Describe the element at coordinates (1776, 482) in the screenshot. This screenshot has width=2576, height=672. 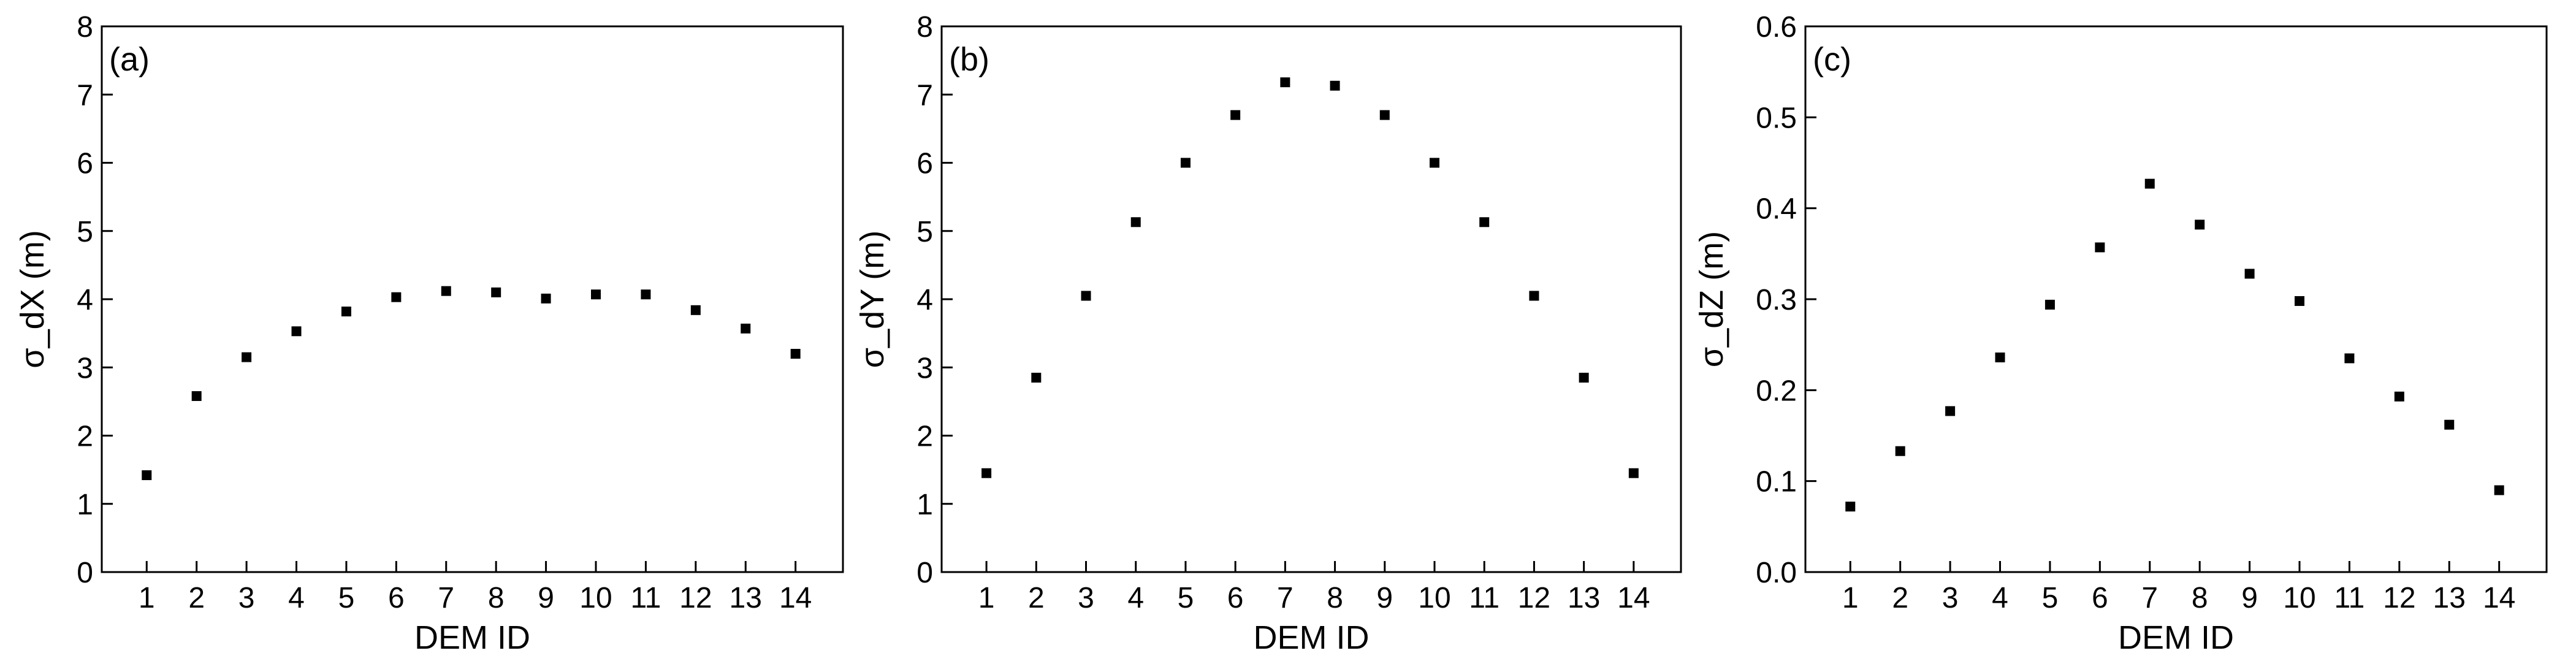
I see `y-tick-label: 0.1` at that location.